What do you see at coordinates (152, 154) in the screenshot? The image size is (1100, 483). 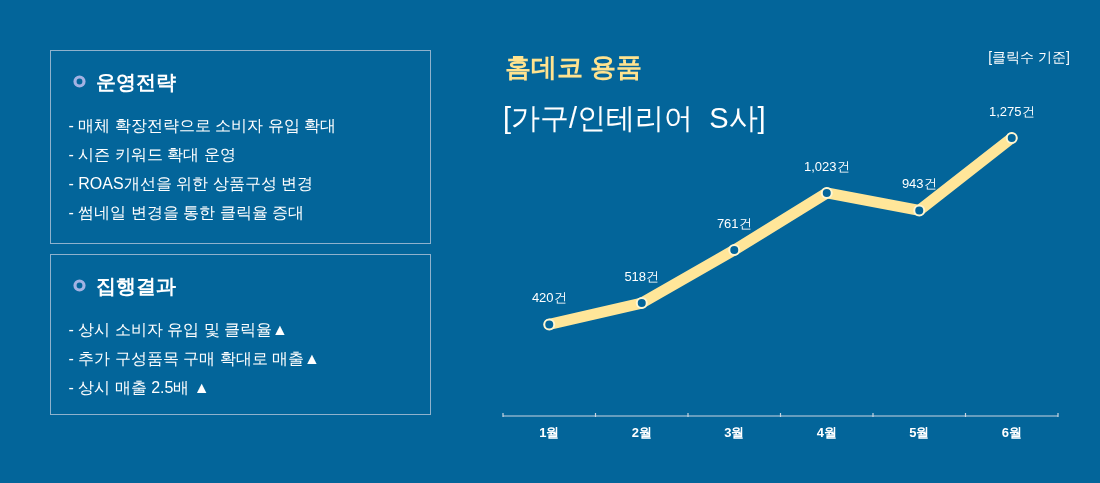 I see `card-text: - 시즌 키워드 확대 운영` at bounding box center [152, 154].